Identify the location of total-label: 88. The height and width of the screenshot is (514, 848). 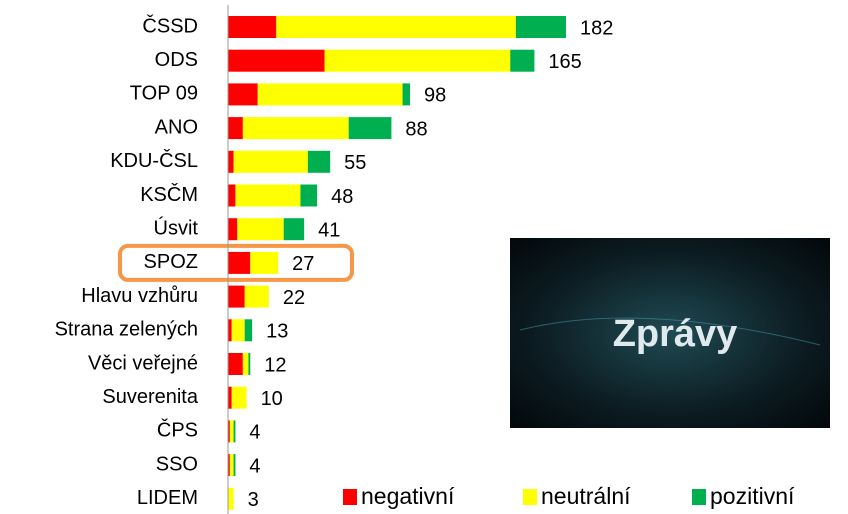
(416, 129).